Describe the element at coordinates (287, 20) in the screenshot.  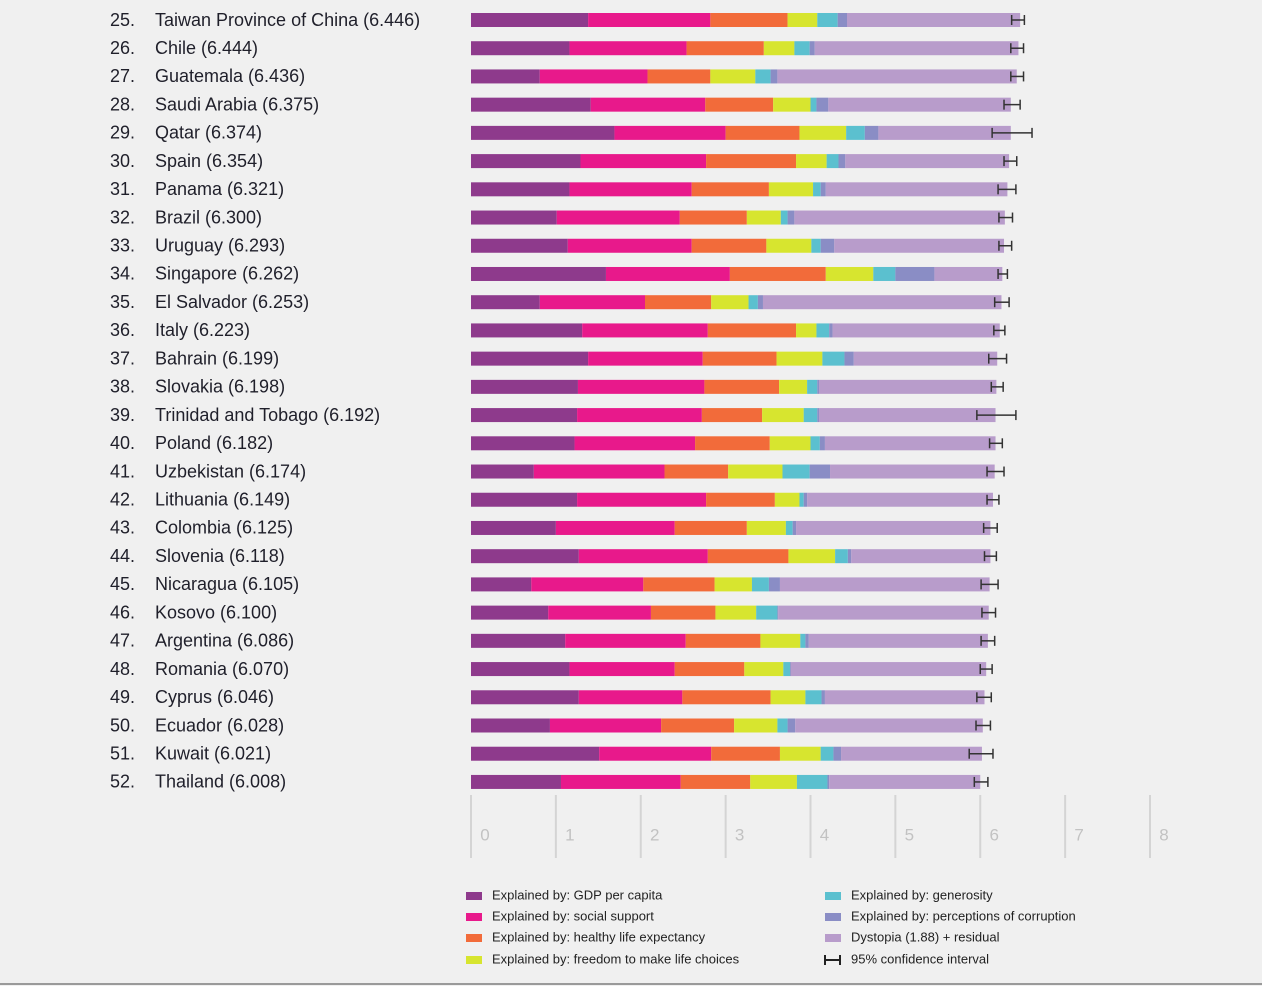
I see `country-label: Taiwan Province of China (6.446)` at that location.